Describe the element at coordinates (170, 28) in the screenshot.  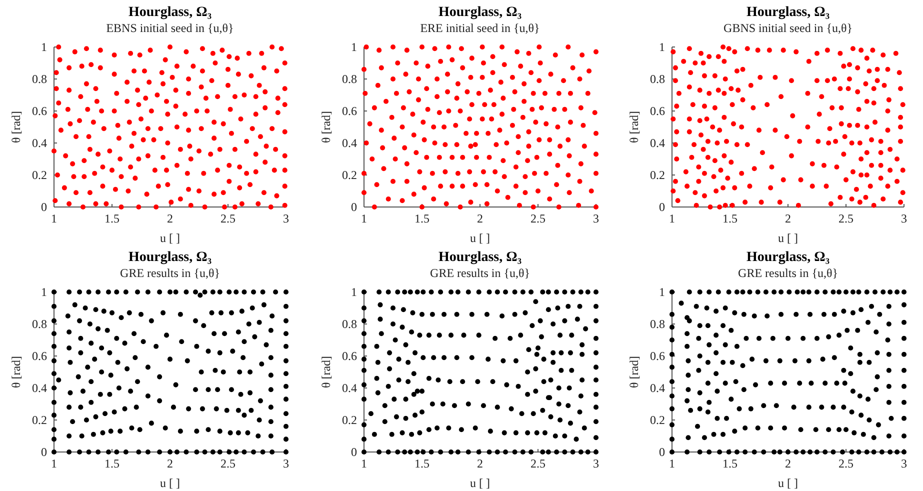
I see `chart-subtitle: EBNS initial seed in {u,θ}` at that location.